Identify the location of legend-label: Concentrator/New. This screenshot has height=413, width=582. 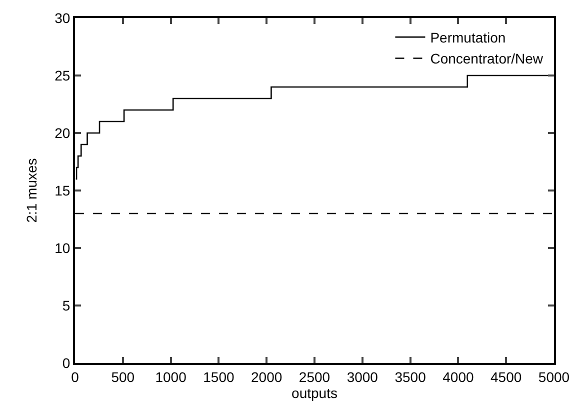
(487, 58).